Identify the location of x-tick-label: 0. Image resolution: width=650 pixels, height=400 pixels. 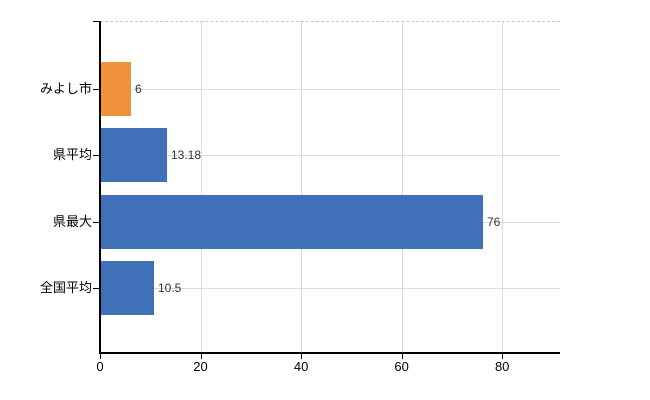
(100, 366).